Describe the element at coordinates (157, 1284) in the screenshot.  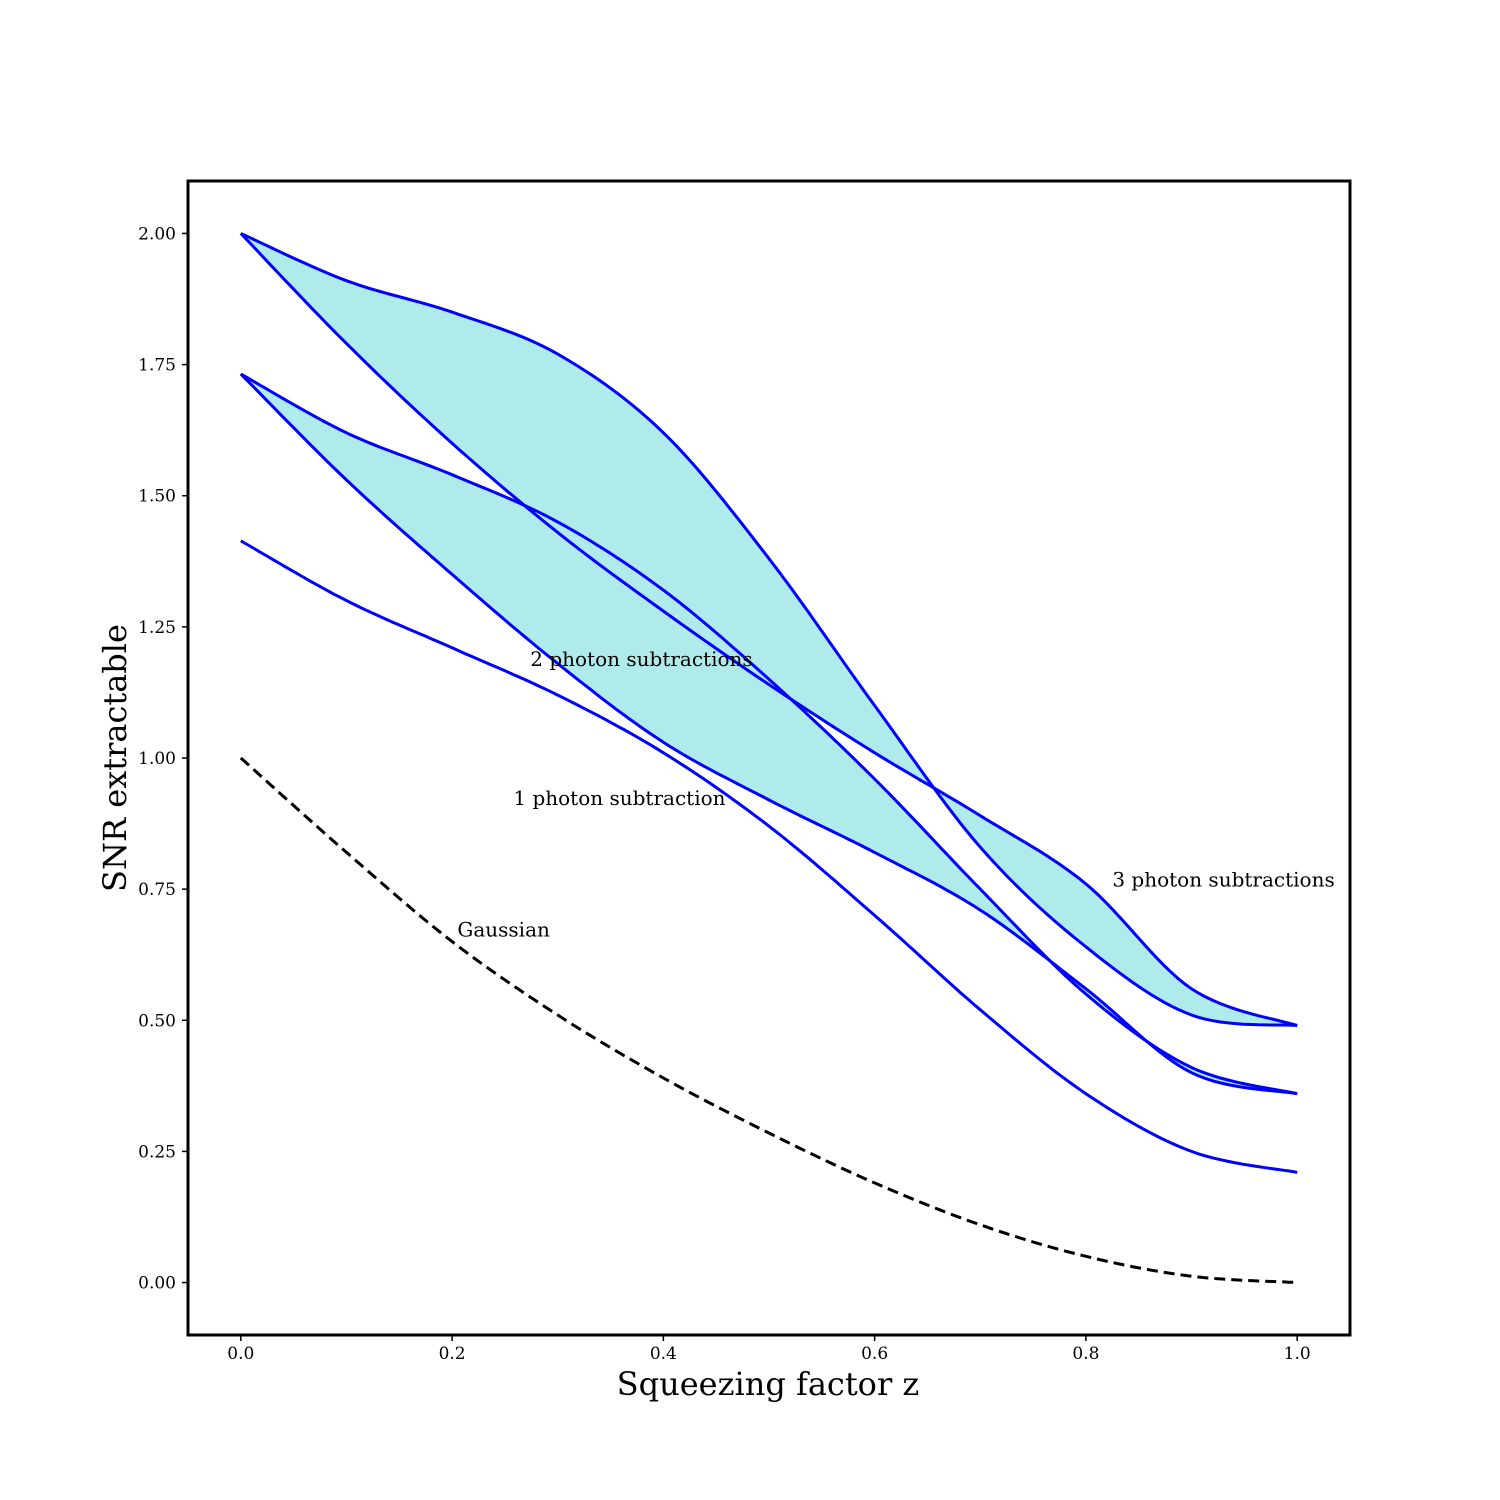
I see `y-tick-label: 0.00` at that location.